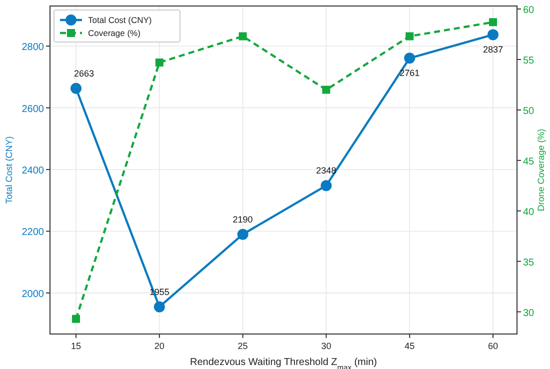 The width and height of the screenshot is (550, 369). What do you see at coordinates (493, 49) in the screenshot?
I see `data-label: 2837` at bounding box center [493, 49].